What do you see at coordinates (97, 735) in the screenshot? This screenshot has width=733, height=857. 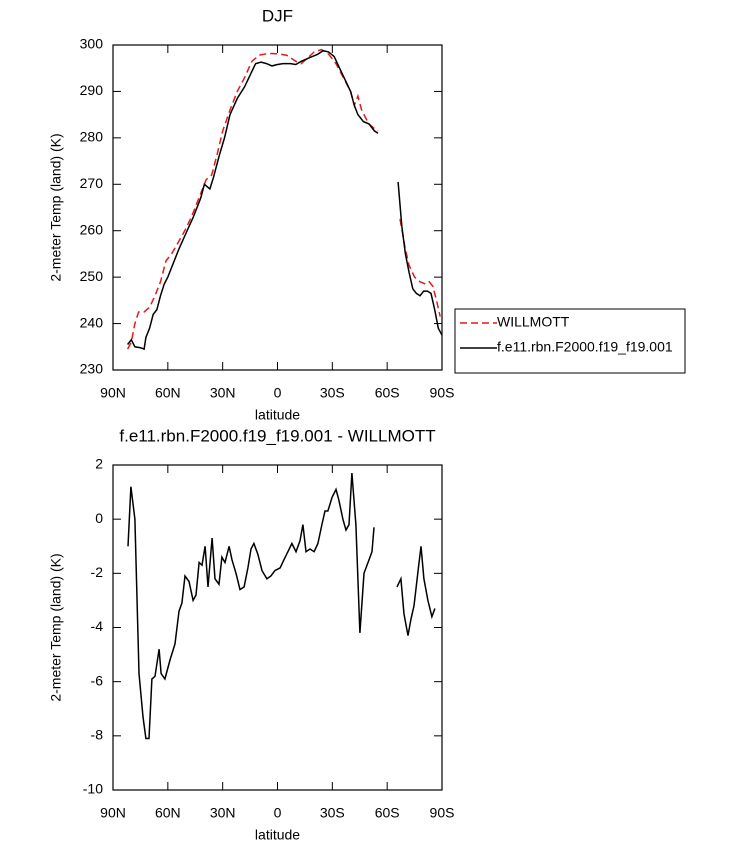 I see `y-tick-label: -8` at bounding box center [97, 735].